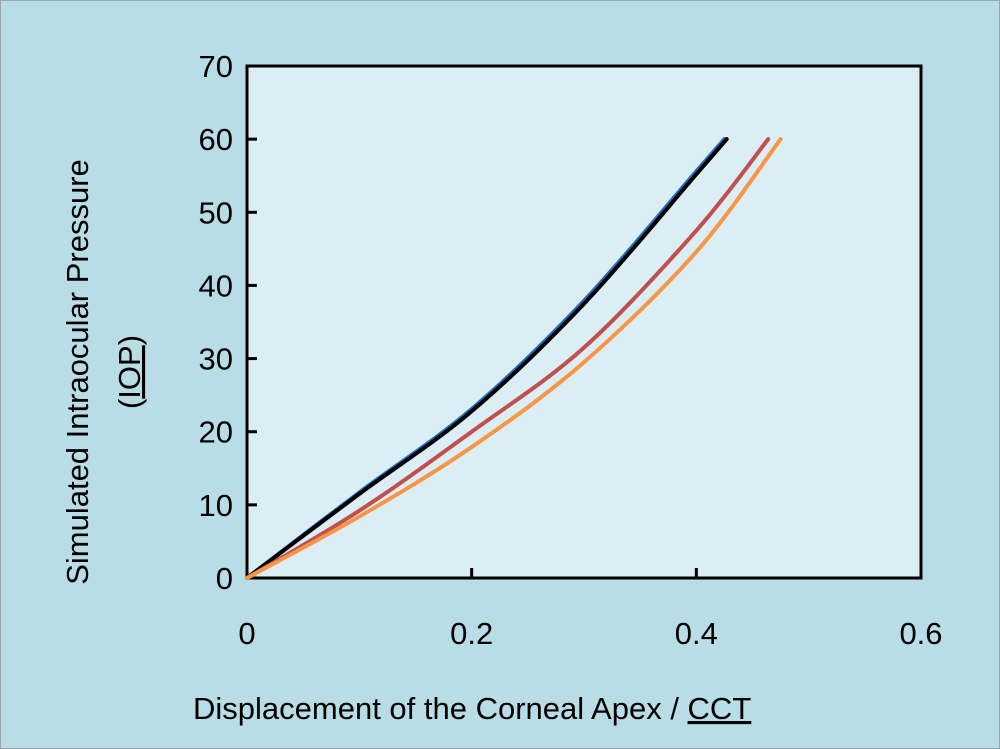  I want to click on x-tick-label: 0.6, so click(920, 633).